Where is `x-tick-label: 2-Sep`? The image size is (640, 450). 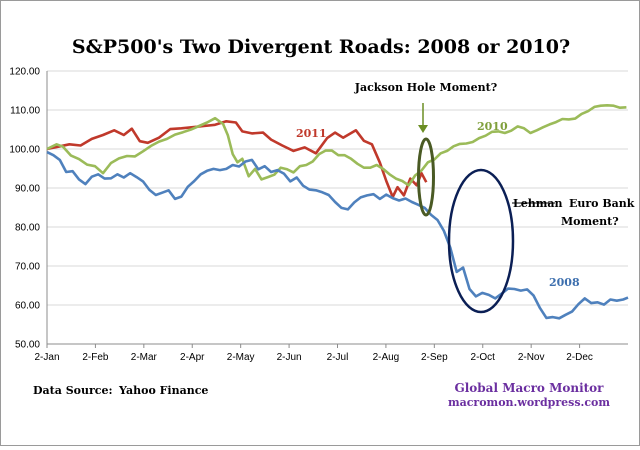 x-tick-label: 2-Sep is located at coordinates (434, 357).